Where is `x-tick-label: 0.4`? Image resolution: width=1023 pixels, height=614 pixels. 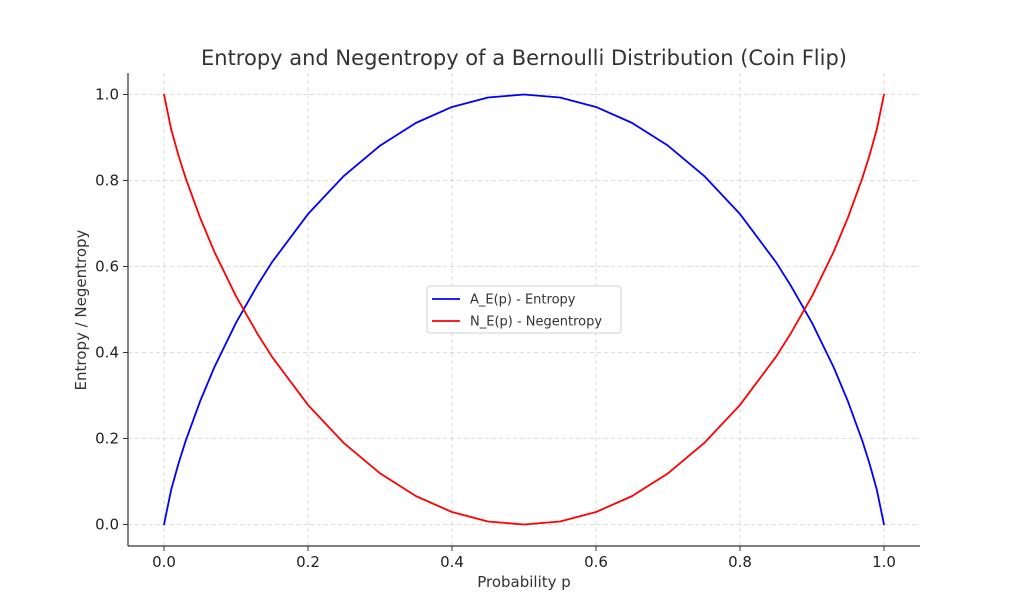
x-tick-label: 0.4 is located at coordinates (452, 562).